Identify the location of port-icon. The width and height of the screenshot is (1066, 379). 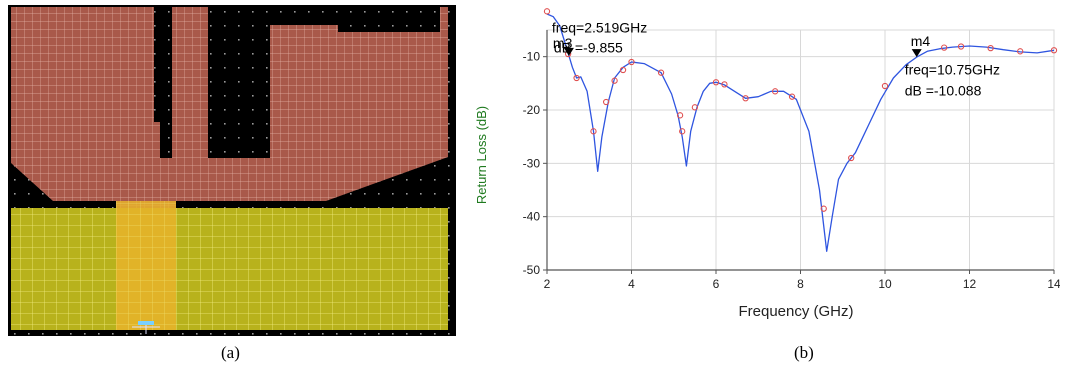
(146, 327).